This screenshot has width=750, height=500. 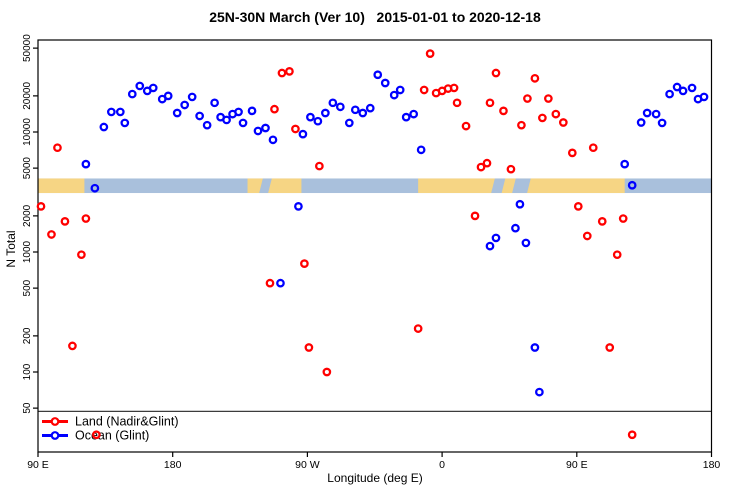 I want to click on y-tick-label: 5000, so click(x=27, y=168).